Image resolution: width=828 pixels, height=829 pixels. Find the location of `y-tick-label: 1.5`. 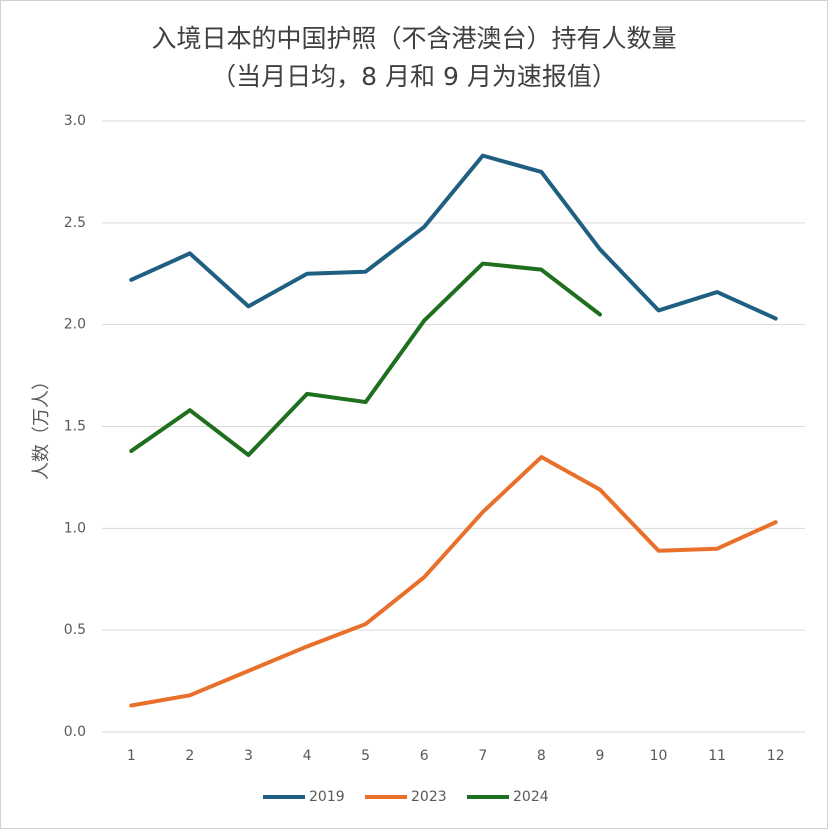

y-tick-label: 1.5 is located at coordinates (75, 427).